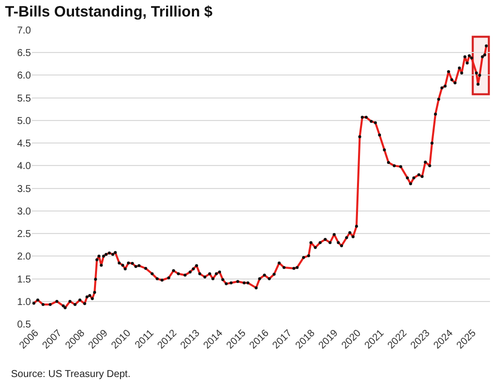 The height and width of the screenshot is (388, 500). What do you see at coordinates (24, 98) in the screenshot?
I see `y-tick-label: 5.5` at bounding box center [24, 98].